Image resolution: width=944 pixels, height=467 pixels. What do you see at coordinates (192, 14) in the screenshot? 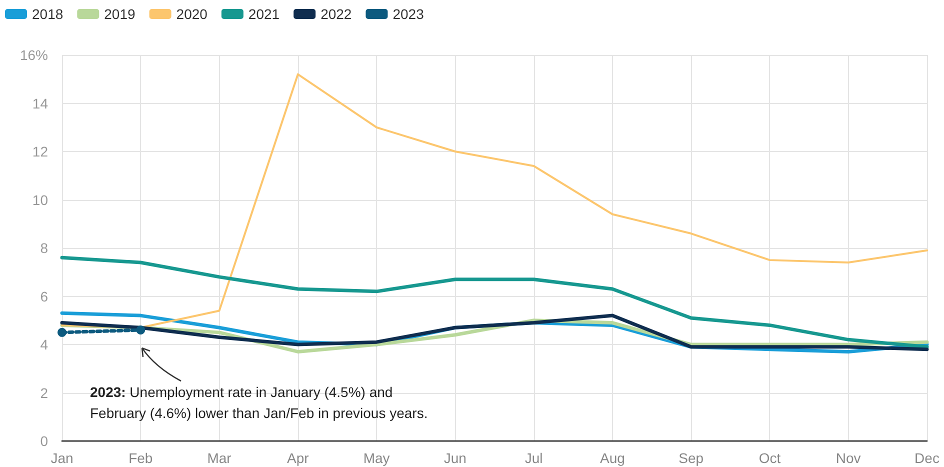
I see `legend-label: 2020` at bounding box center [192, 14].